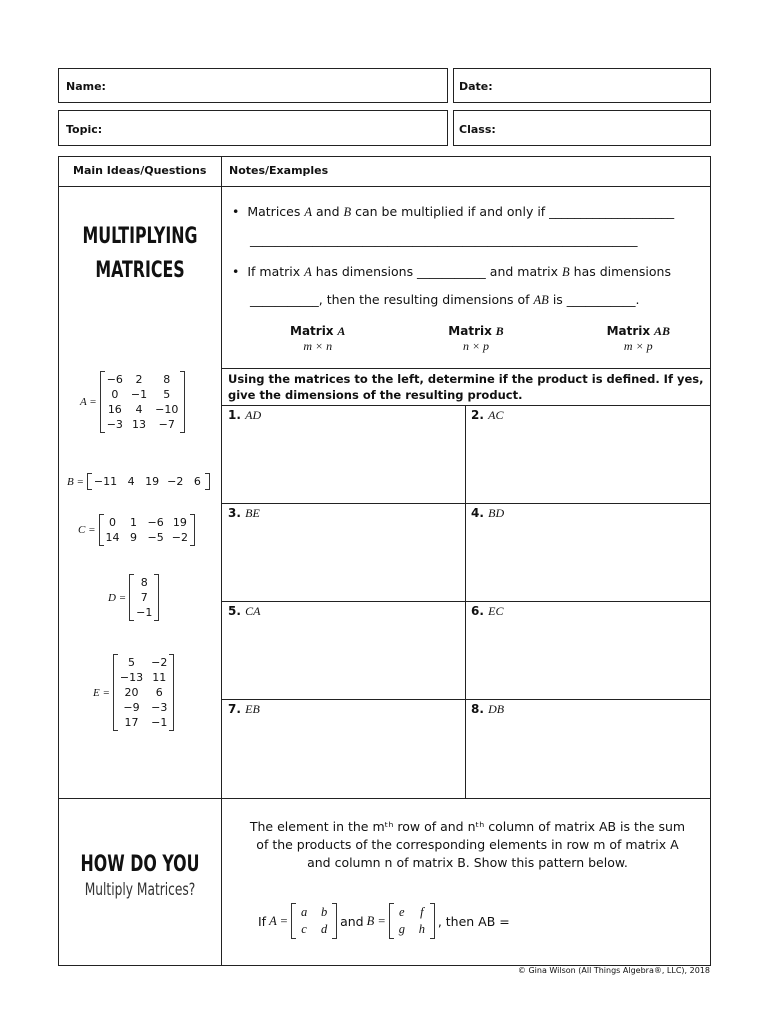  What do you see at coordinates (155, 537) in the screenshot?
I see `matrix-entry: −5` at bounding box center [155, 537].